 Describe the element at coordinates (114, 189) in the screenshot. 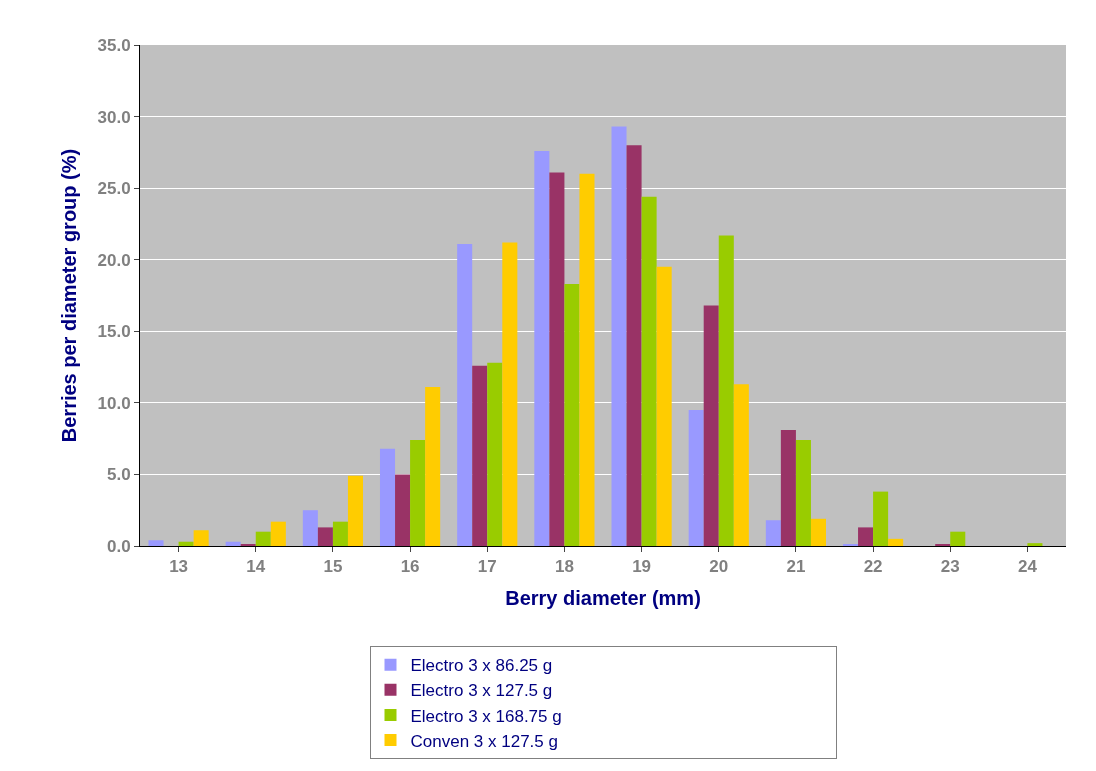

I see `y-tick-label: 25.0` at that location.